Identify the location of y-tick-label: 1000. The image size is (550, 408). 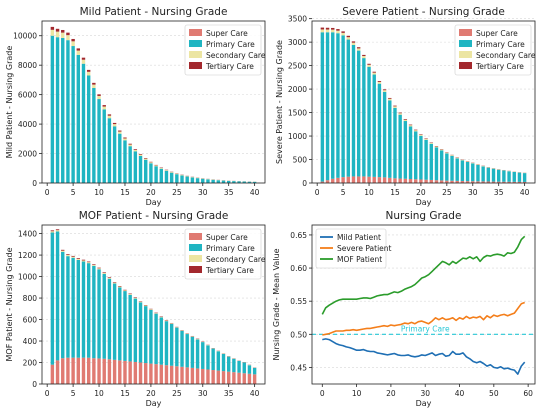
(27, 277).